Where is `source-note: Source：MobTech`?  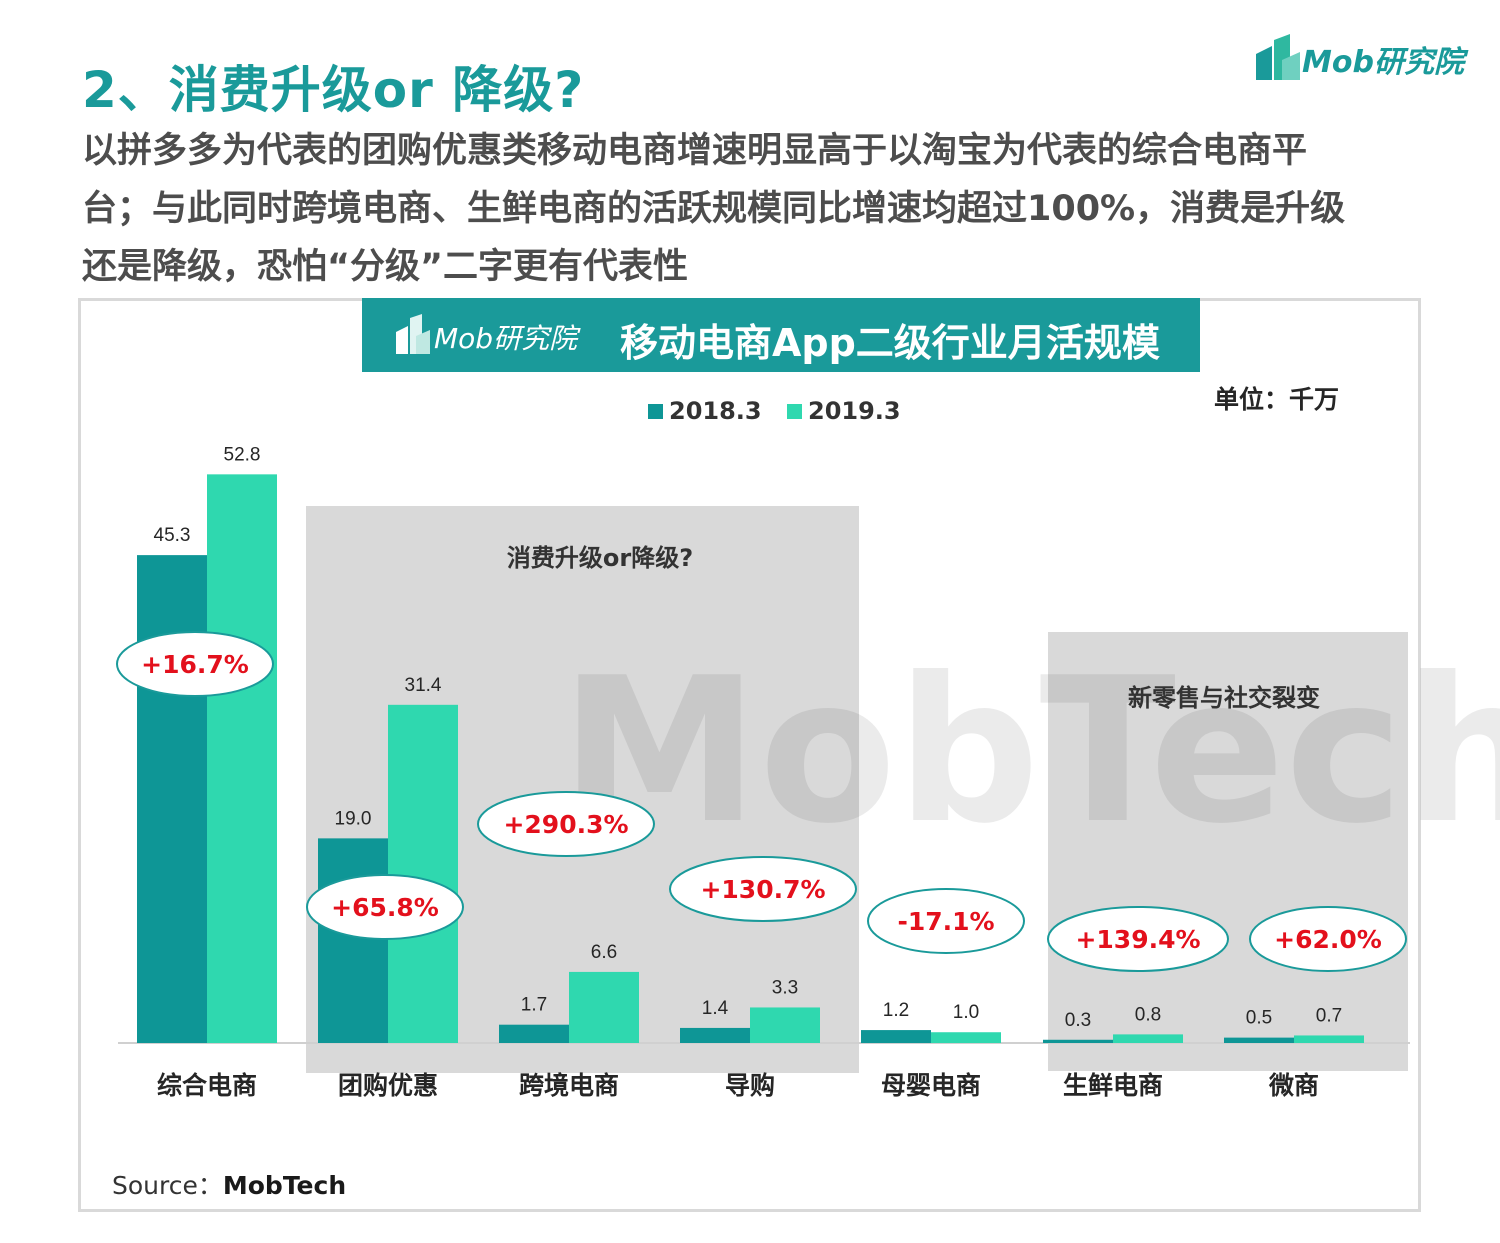
source-note: Source：MobTech is located at coordinates (229, 1184).